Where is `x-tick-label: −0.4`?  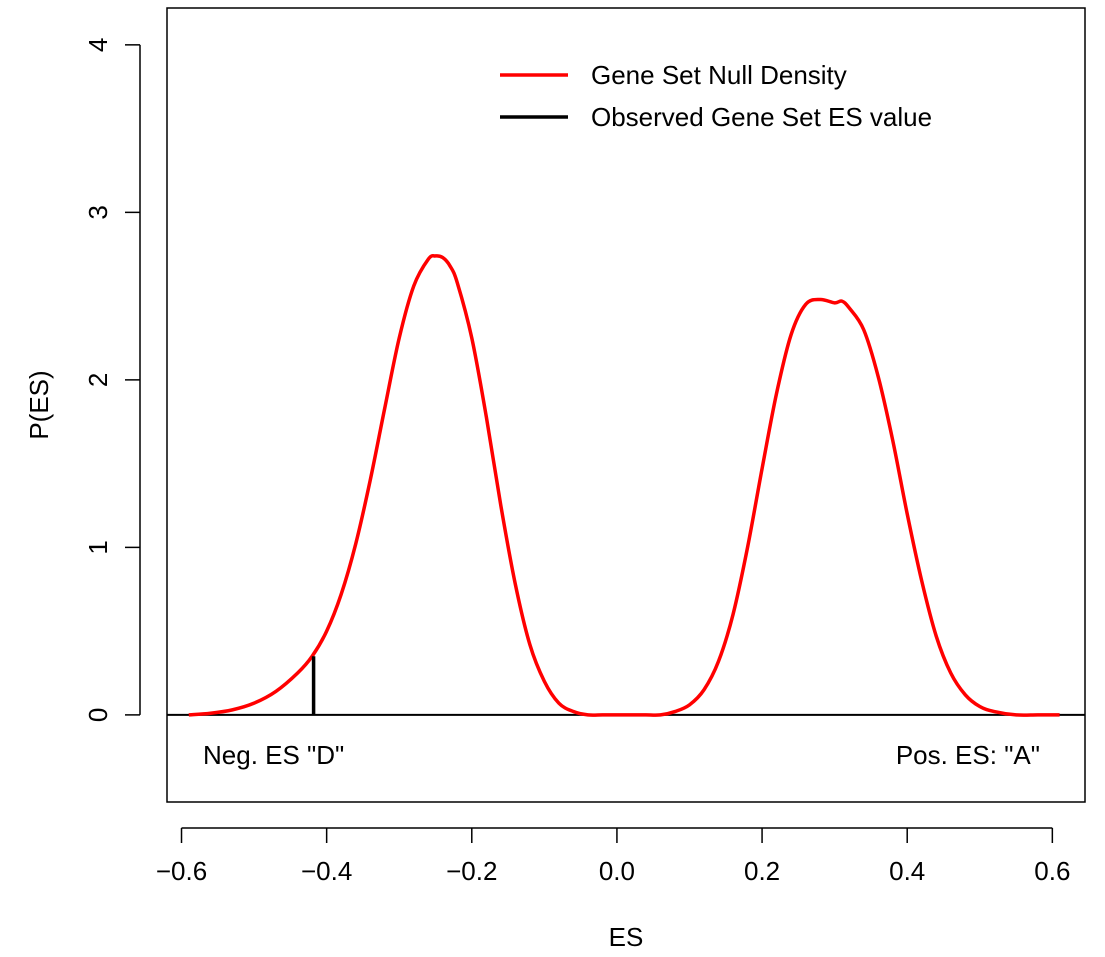
x-tick-label: −0.4 is located at coordinates (326, 871).